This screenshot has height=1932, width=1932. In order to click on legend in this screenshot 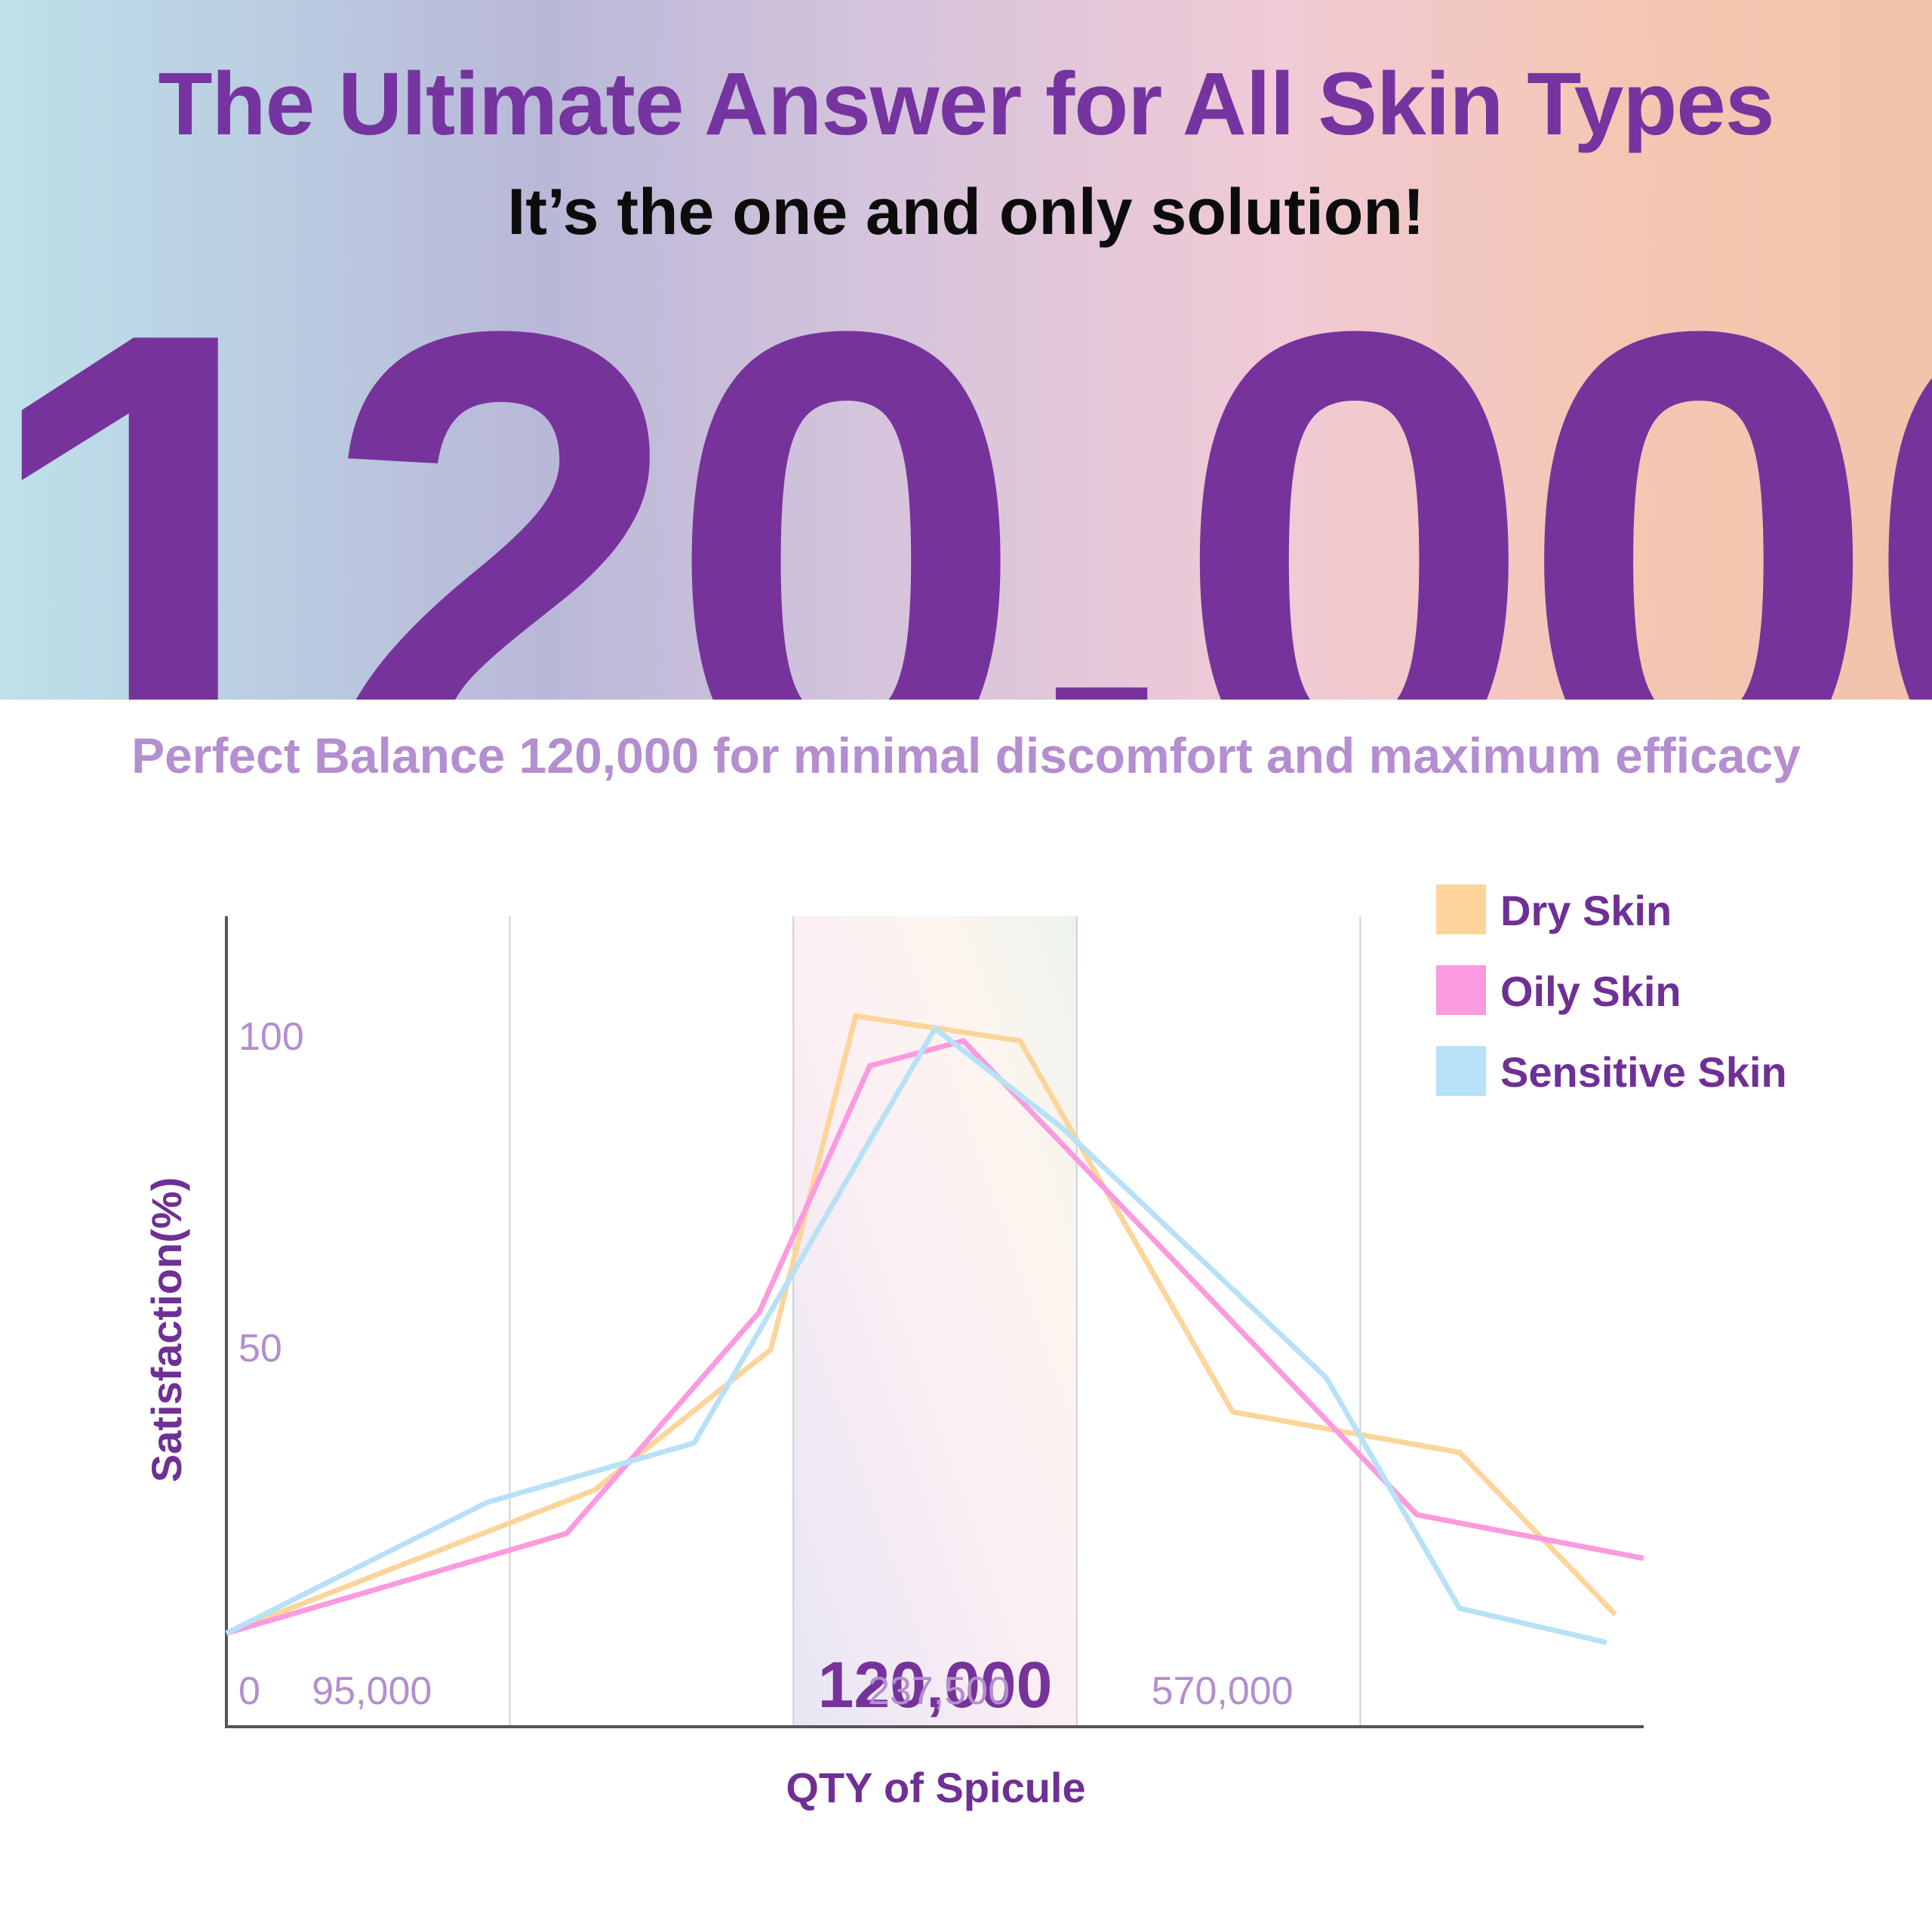, I will do `click(1461, 990)`.